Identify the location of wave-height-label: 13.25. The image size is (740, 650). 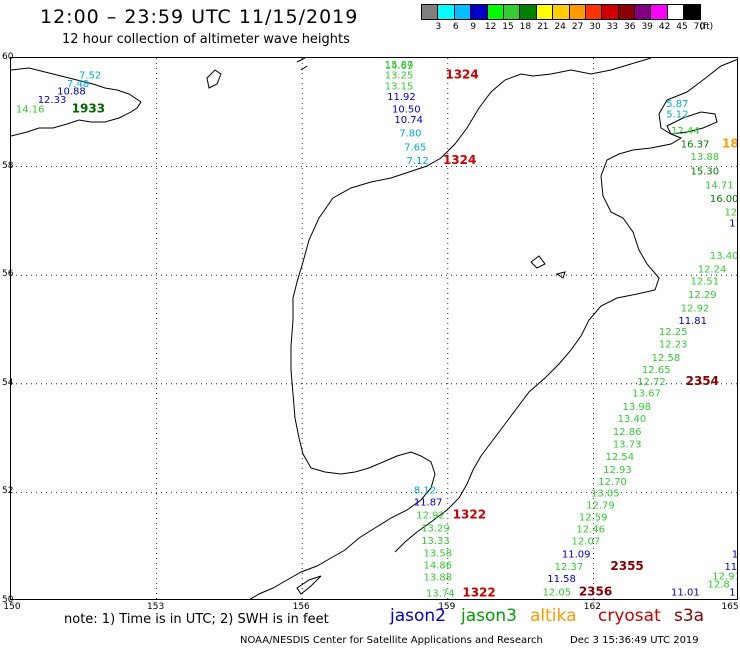
(399, 76).